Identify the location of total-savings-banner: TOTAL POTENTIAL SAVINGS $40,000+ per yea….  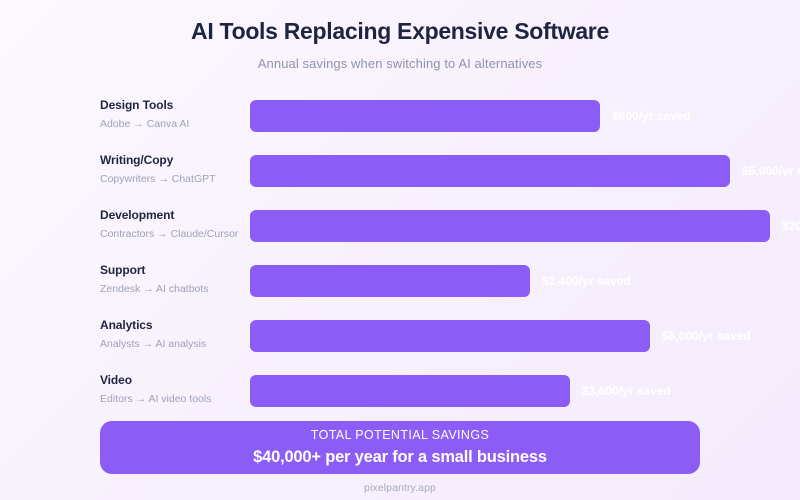
(400, 447).